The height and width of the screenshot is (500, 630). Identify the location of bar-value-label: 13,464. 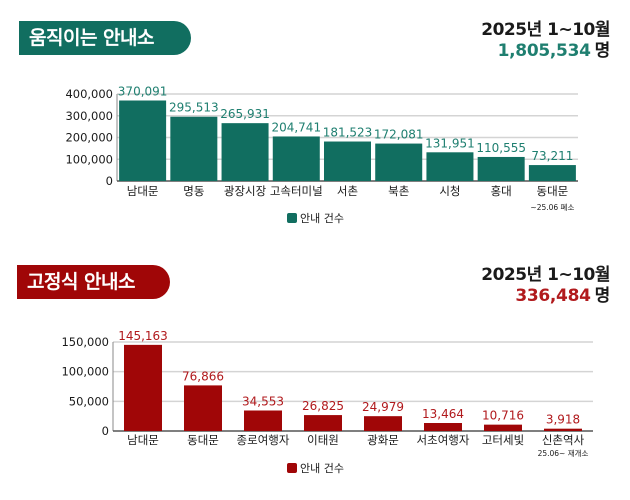
(443, 414).